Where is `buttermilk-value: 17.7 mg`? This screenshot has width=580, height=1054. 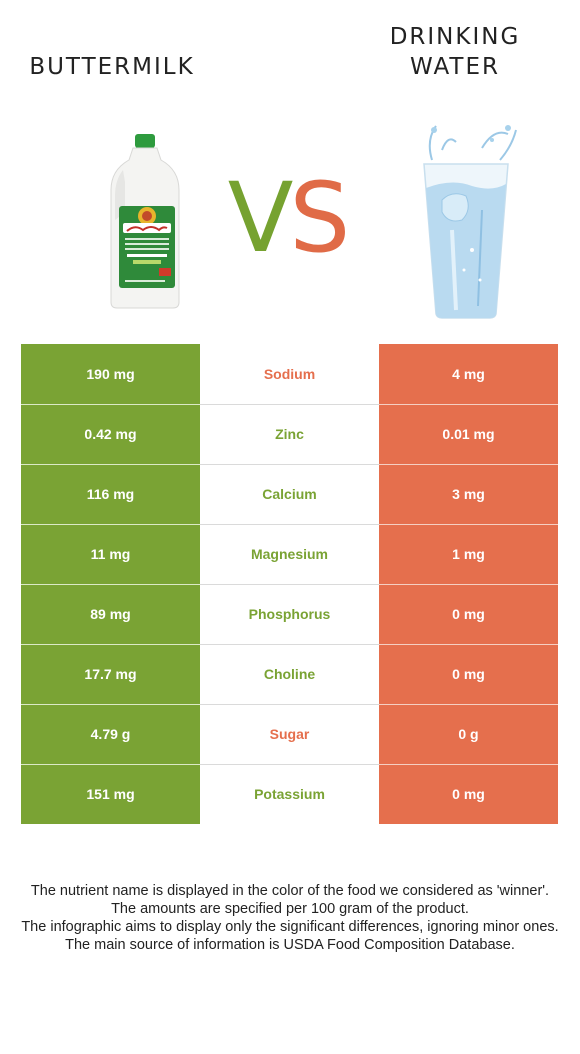 buttermilk-value: 17.7 mg is located at coordinates (110, 674).